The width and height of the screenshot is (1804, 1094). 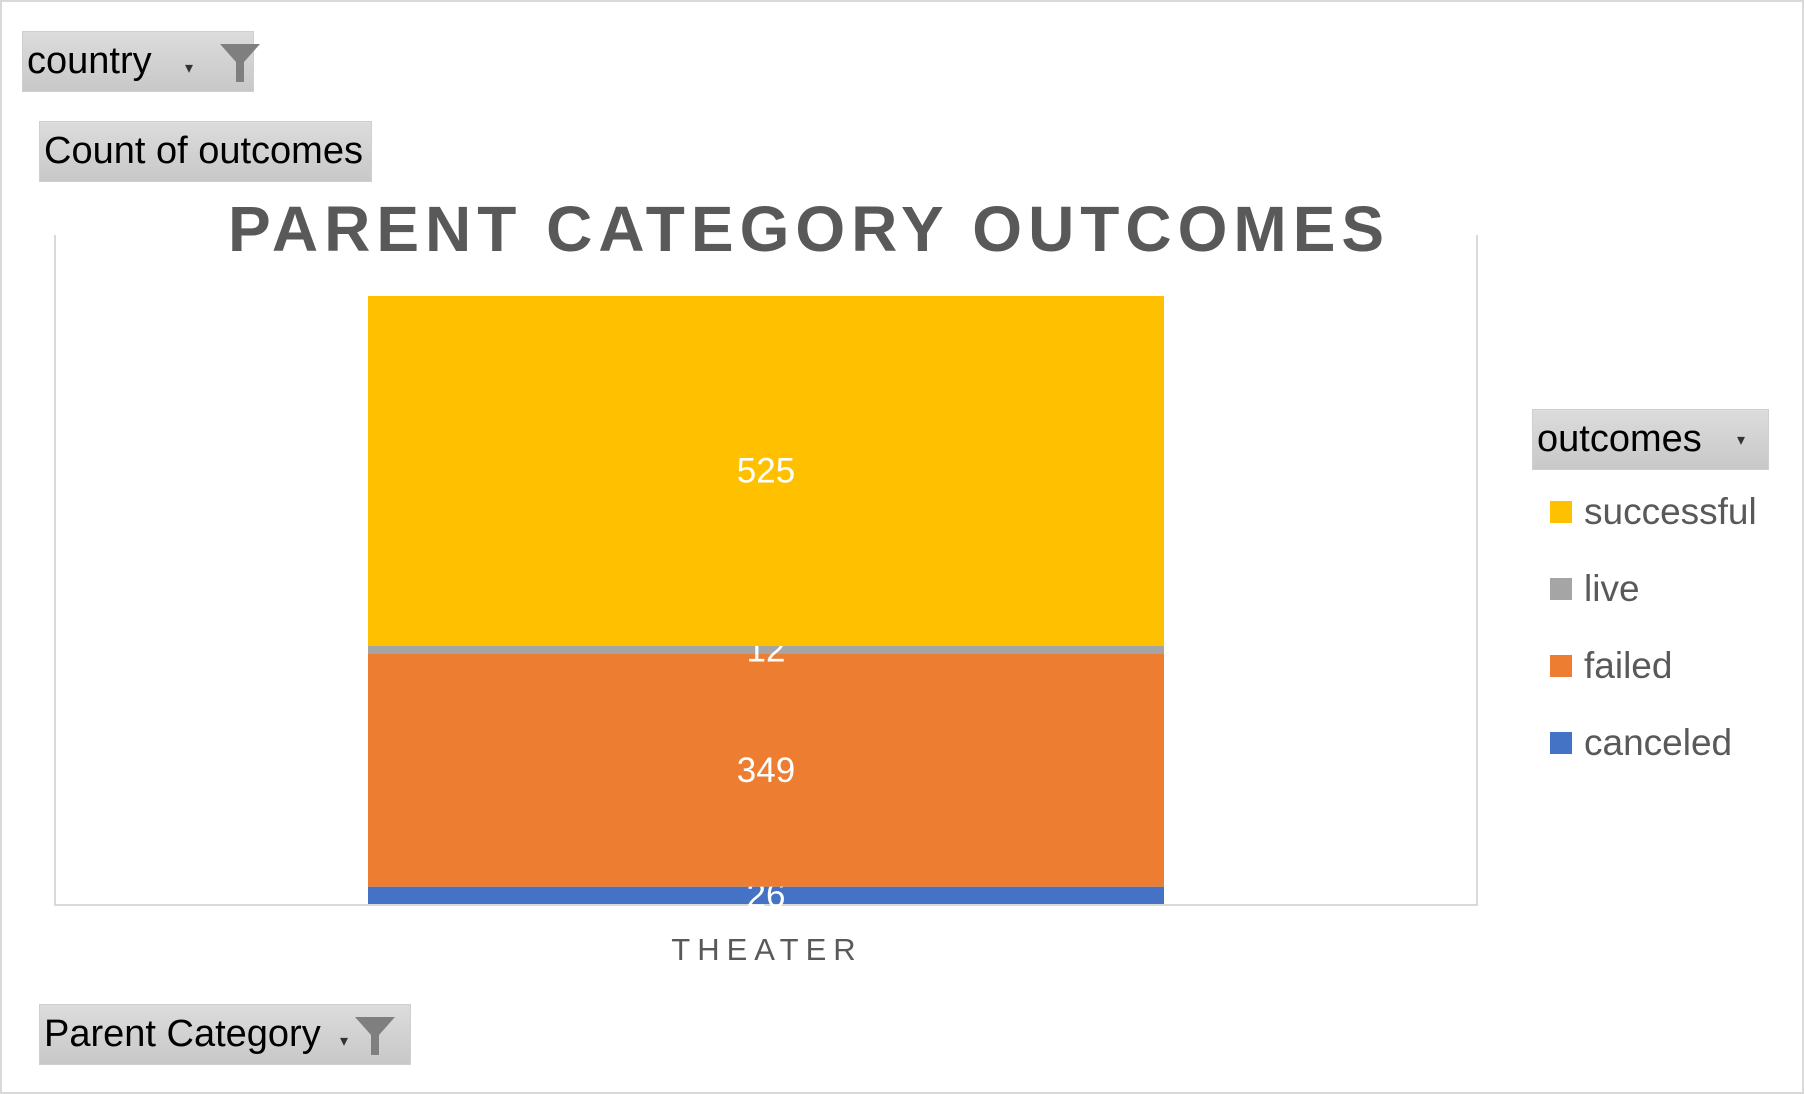 I want to click on bar-segment-successful, so click(x=766, y=471).